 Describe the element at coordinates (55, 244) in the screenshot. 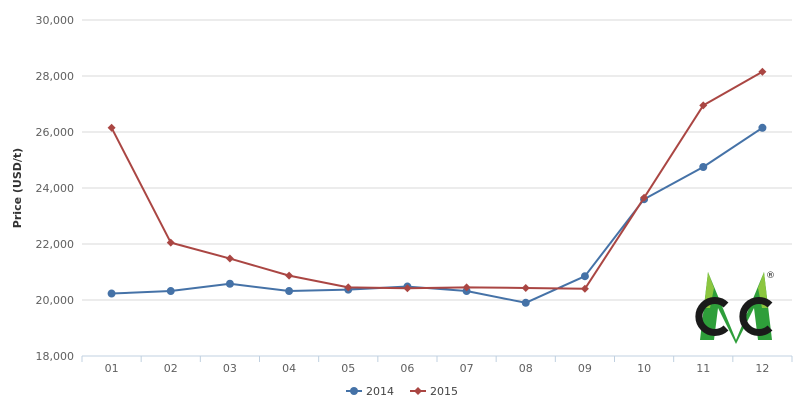

I see `y-tick-label: 22,000` at that location.